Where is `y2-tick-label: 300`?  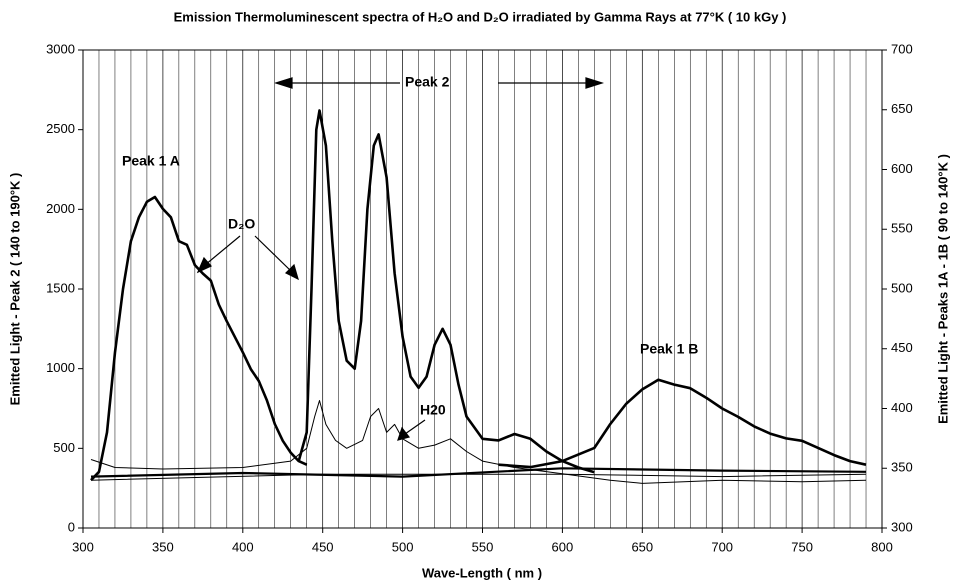 y2-tick-label: 300 is located at coordinates (902, 526).